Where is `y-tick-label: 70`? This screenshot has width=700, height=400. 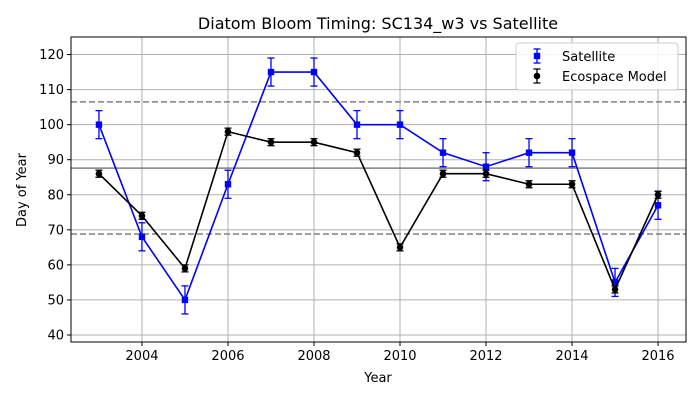 y-tick-label: 70 is located at coordinates (55, 230).